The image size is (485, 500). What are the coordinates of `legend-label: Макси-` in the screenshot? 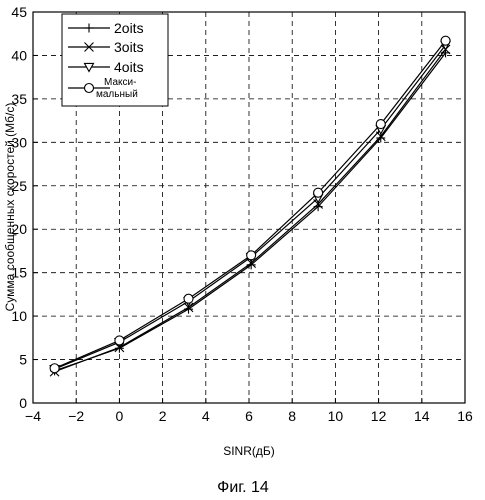 It's located at (120, 82).